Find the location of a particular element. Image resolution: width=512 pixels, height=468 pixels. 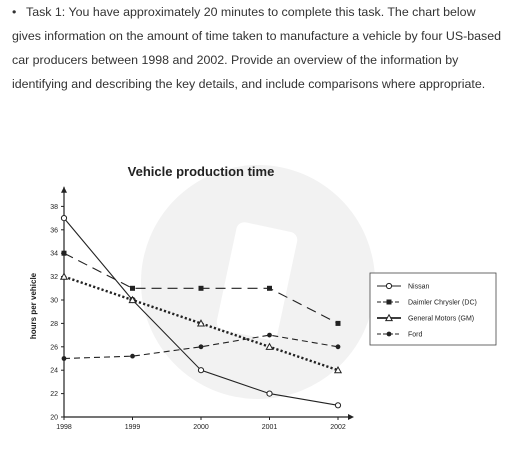

y-tick-label: 24 is located at coordinates (54, 371).